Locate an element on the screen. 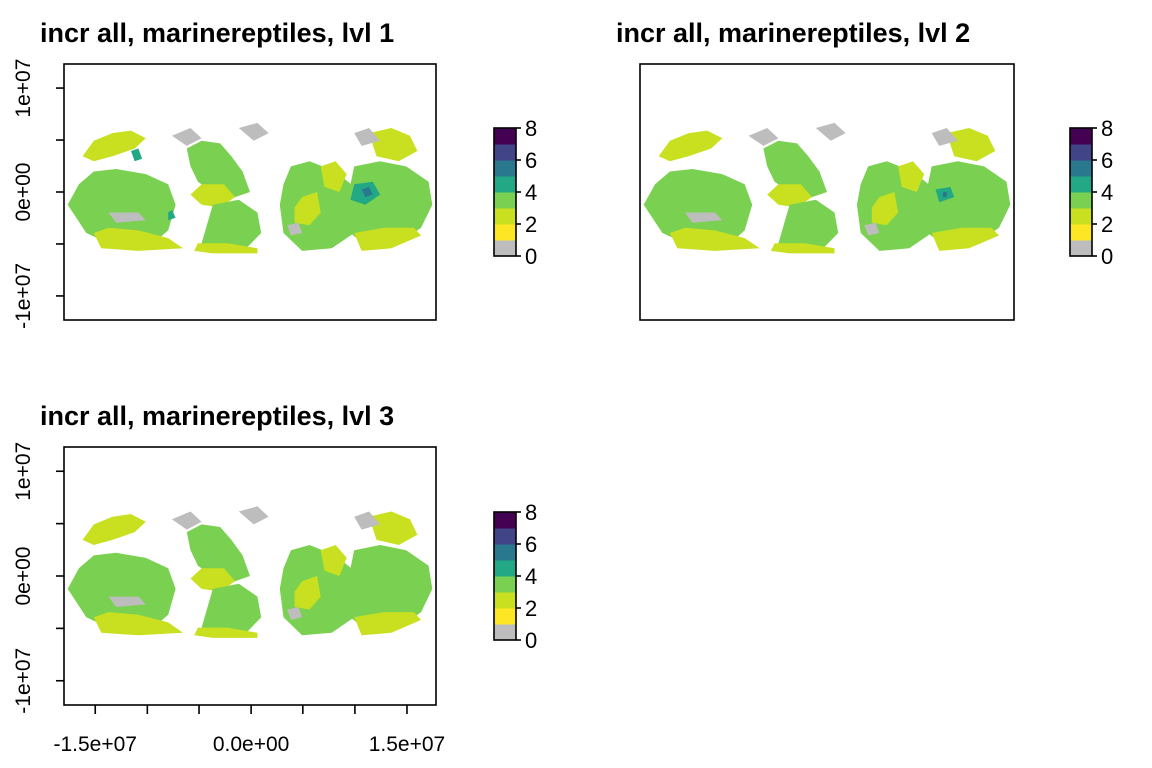 This screenshot has height=768, width=1152. panel-title: incr all, marinereptiles, lvl 1 is located at coordinates (217, 33).